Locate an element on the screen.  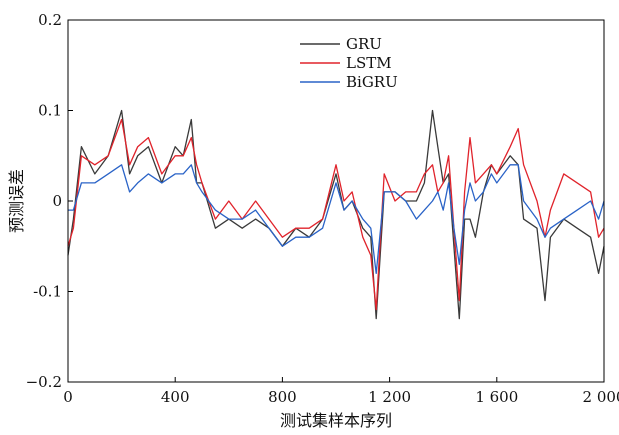
y-tick-label: −0.2 is located at coordinates (44, 382).